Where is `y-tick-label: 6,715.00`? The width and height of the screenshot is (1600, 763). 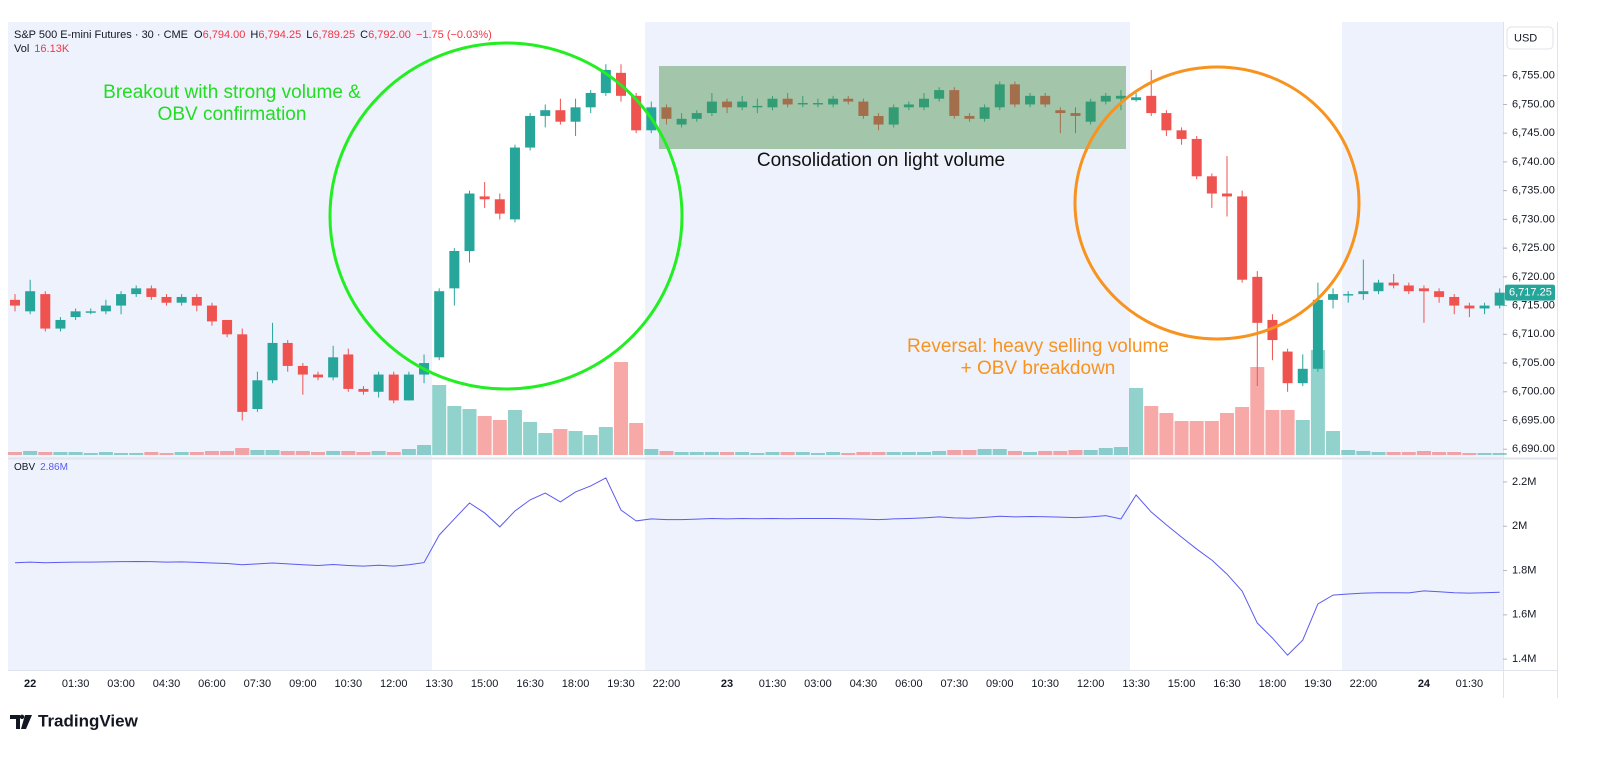
y-tick-label: 6,715.00 is located at coordinates (1533, 305).